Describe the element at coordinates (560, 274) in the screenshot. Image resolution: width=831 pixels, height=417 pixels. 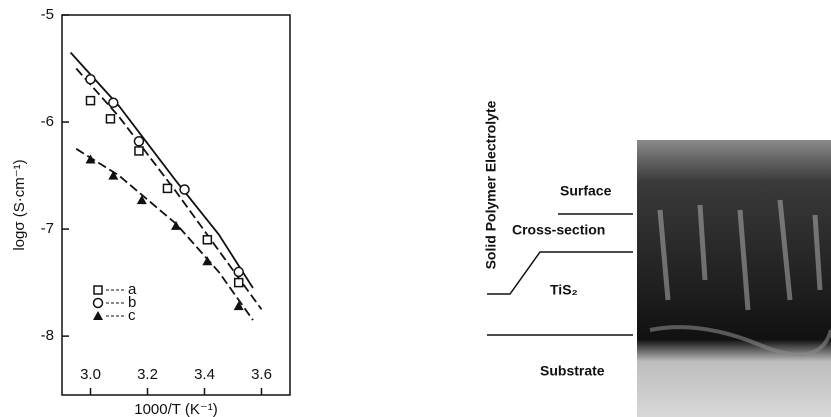
I see `diagram-lines` at that location.